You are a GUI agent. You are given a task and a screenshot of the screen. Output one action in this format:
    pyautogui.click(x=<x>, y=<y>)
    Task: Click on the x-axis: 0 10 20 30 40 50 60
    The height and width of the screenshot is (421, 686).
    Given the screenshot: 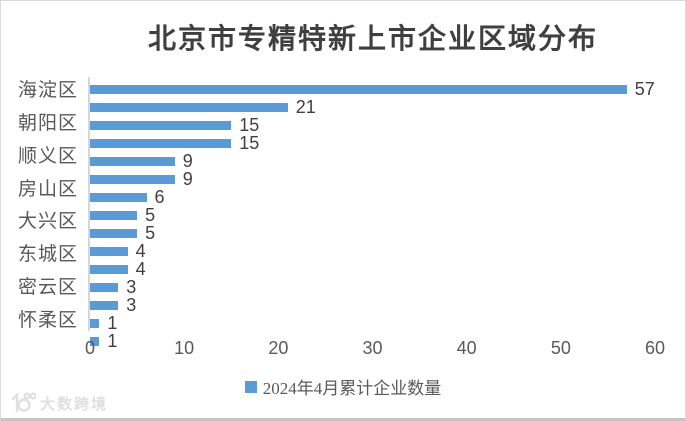 What is the action you would take?
    pyautogui.click(x=375, y=349)
    